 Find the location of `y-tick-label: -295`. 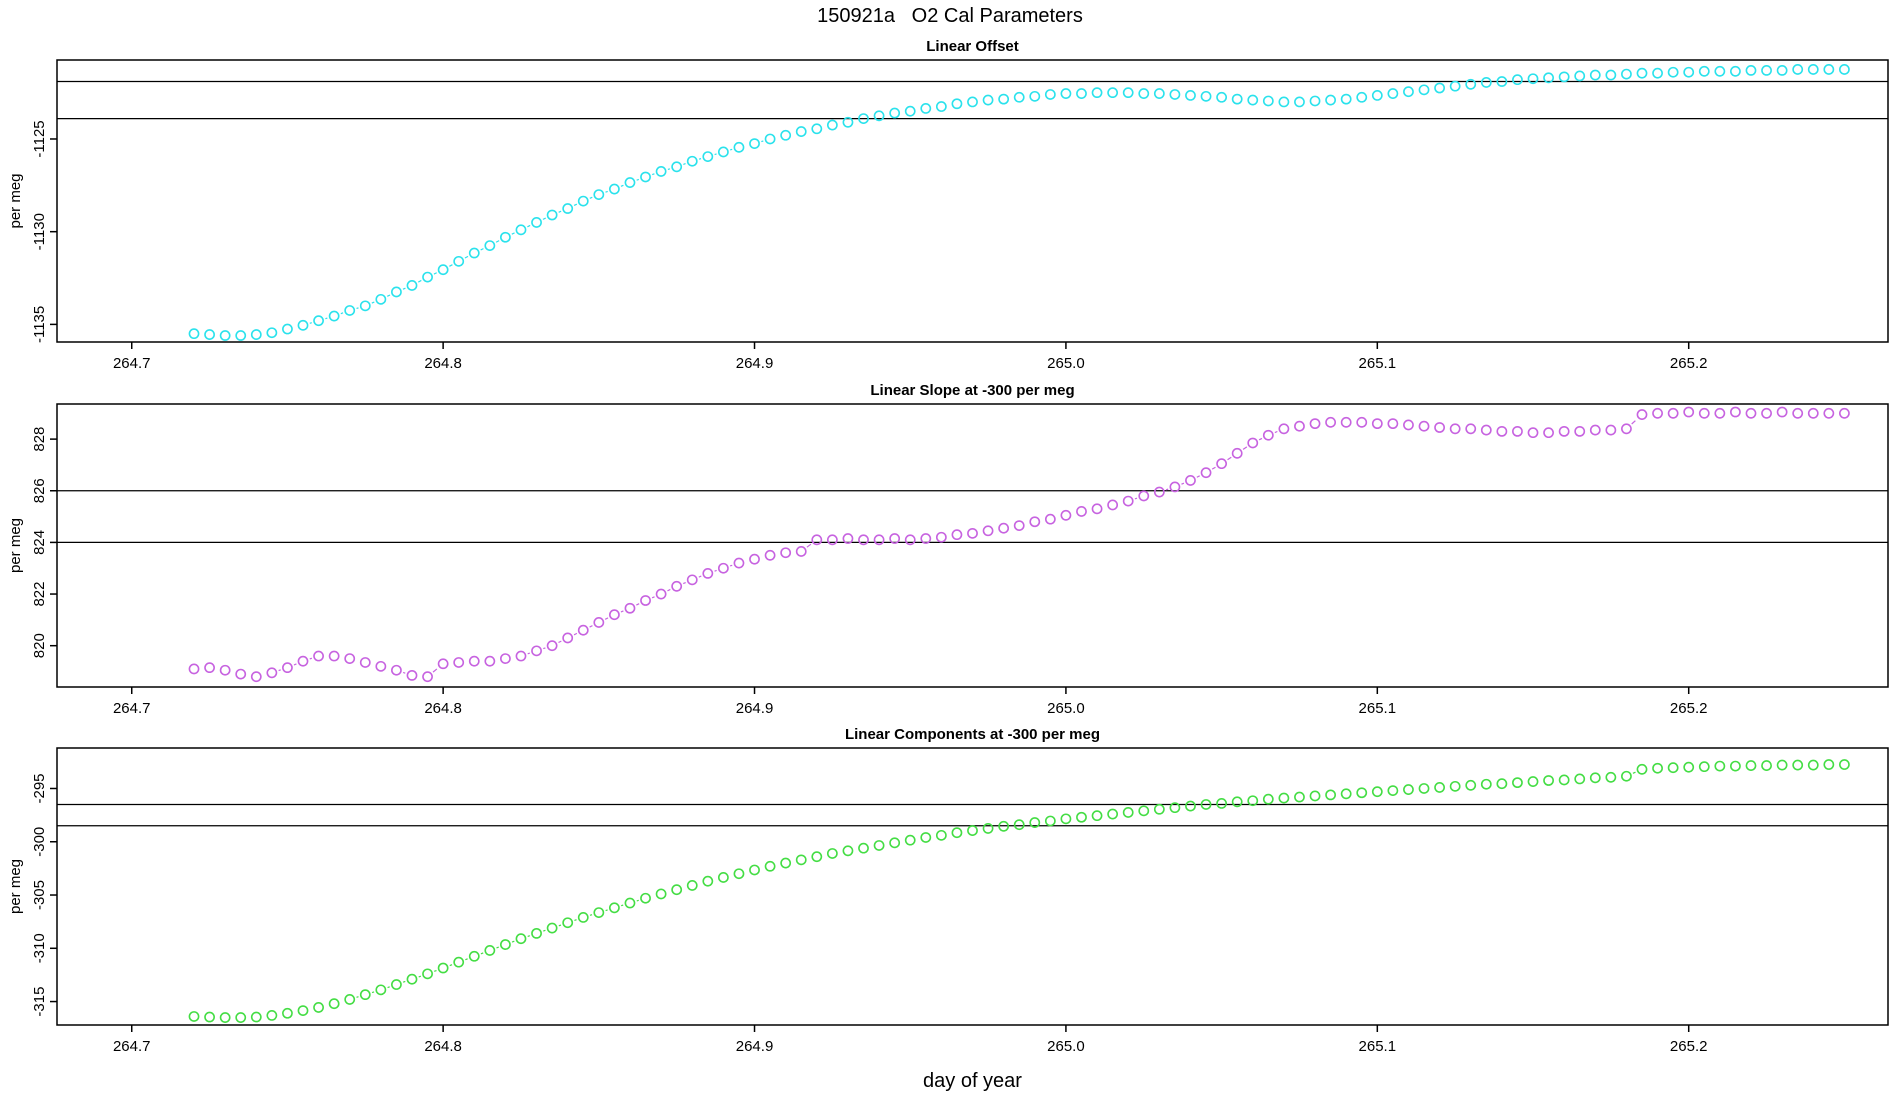

y-tick-label: -295 is located at coordinates (39, 788).